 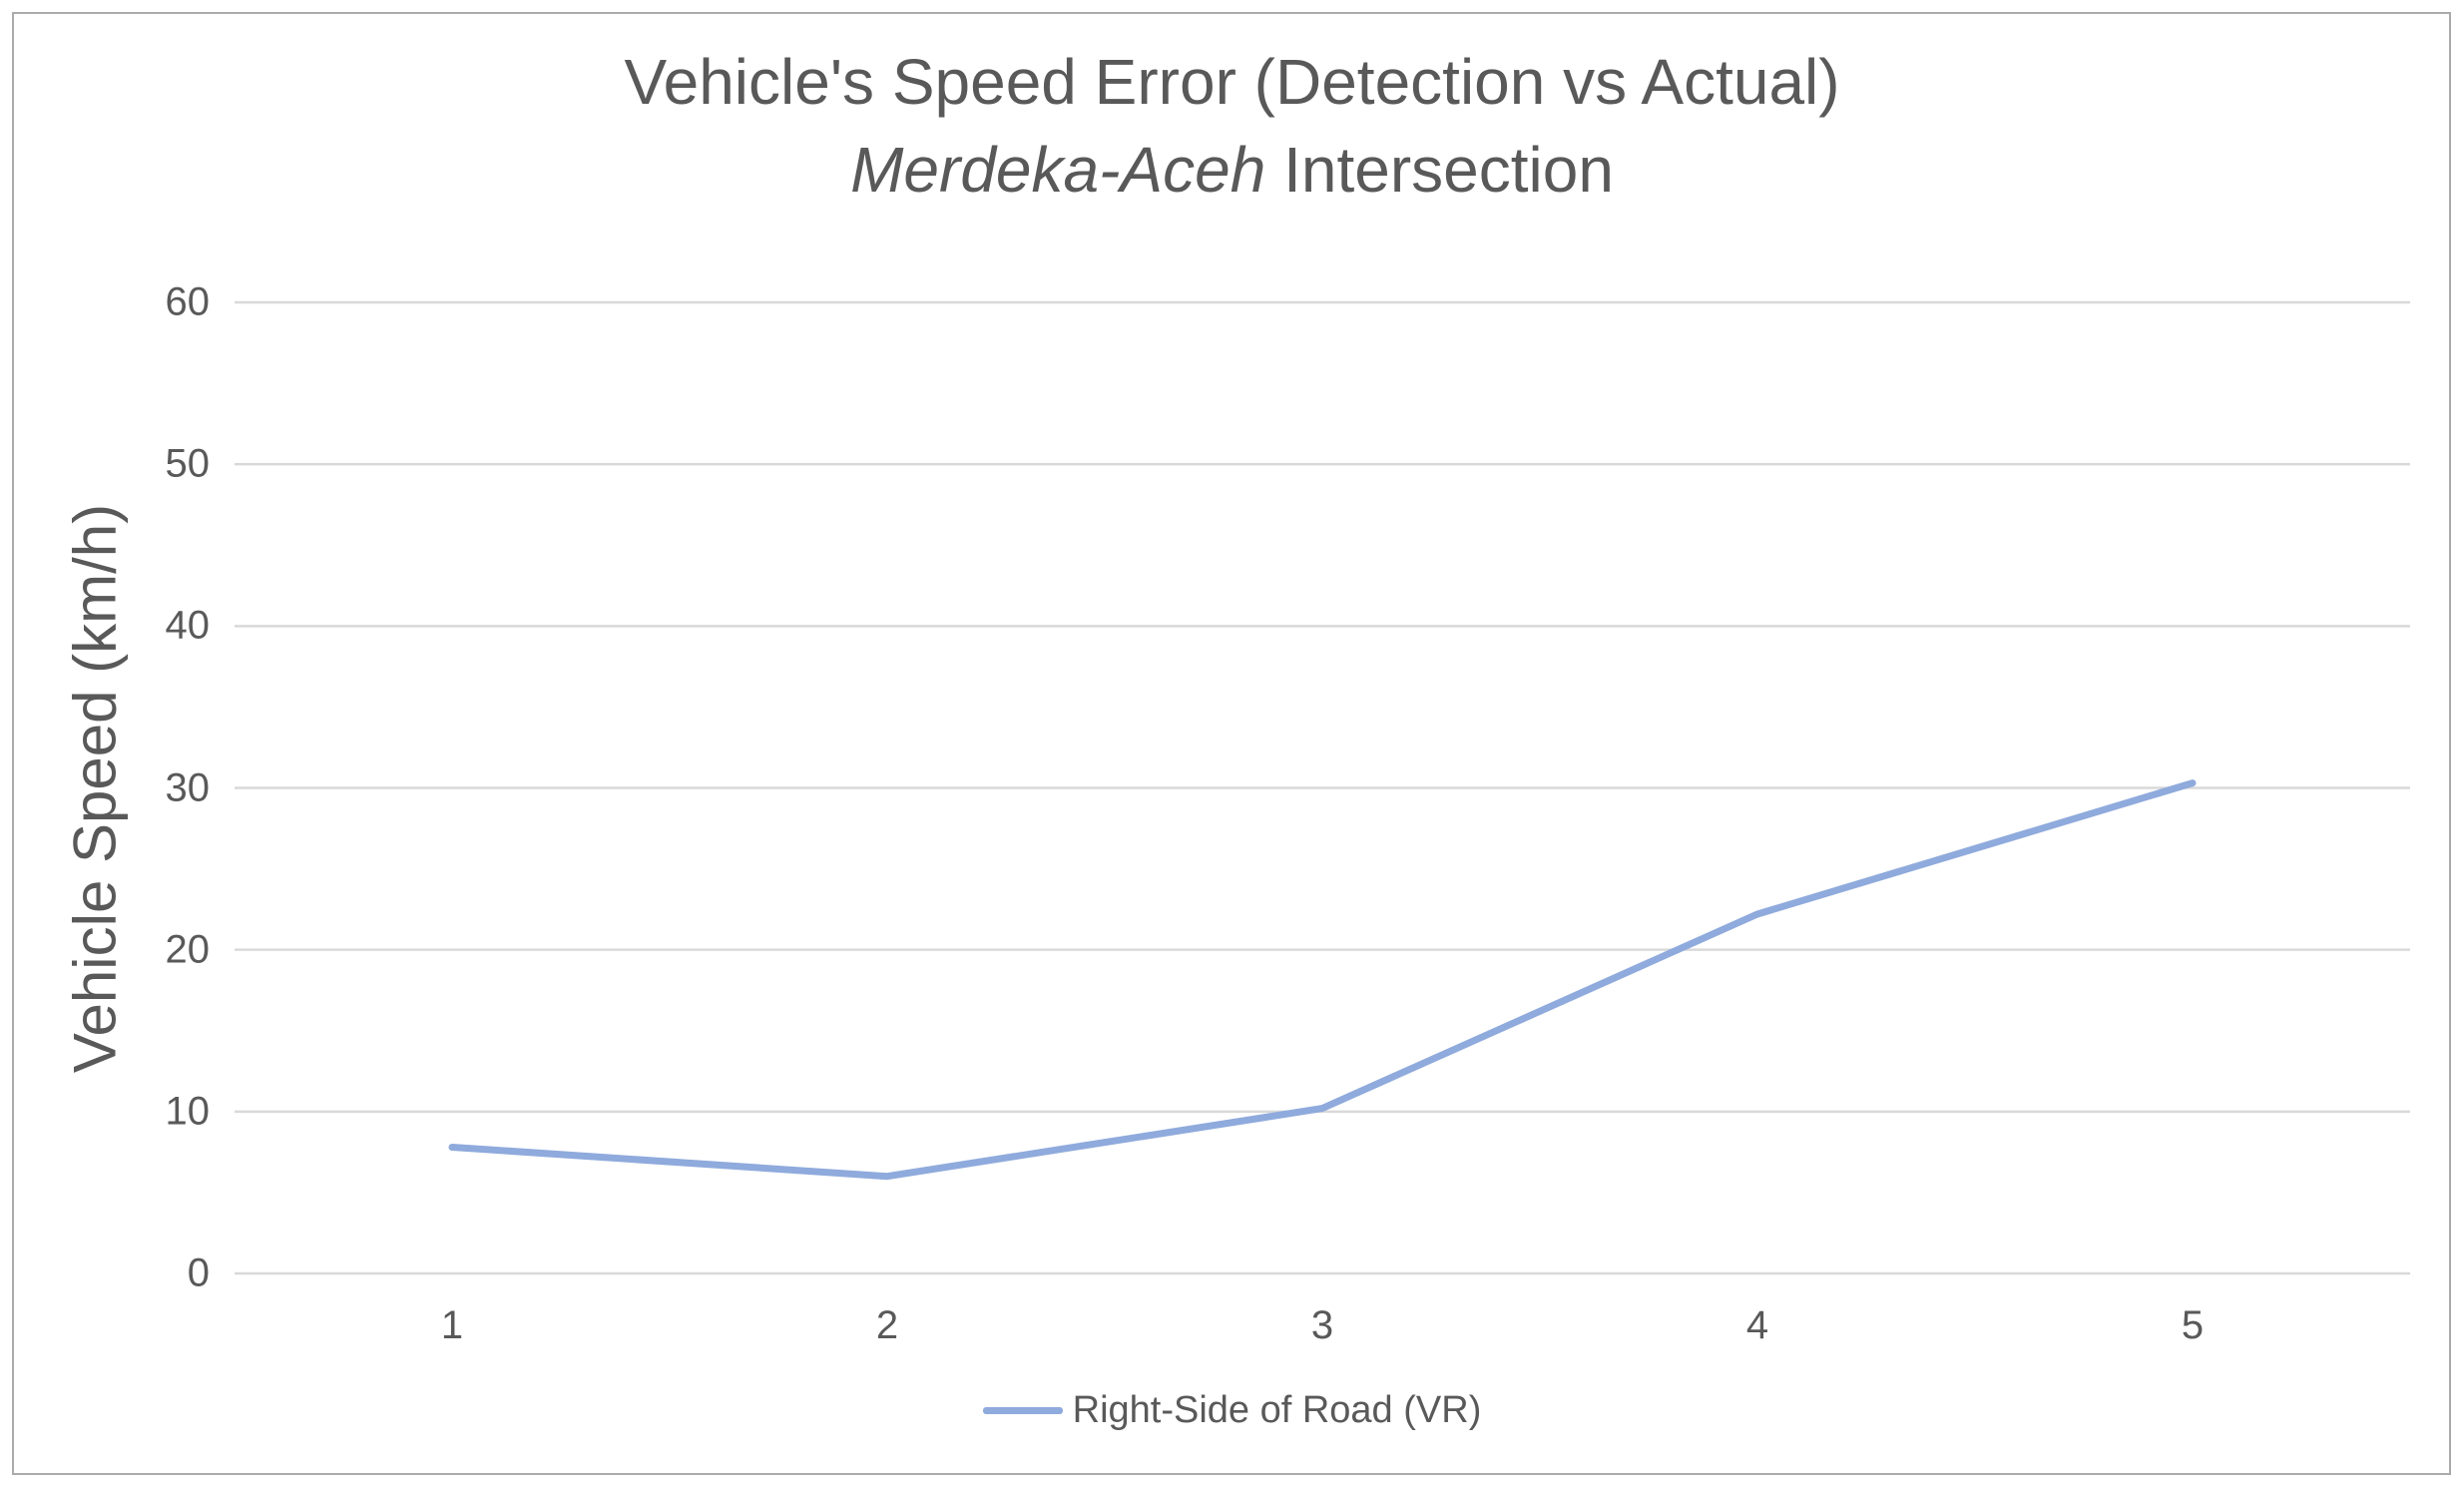 I want to click on y-tick-label-60: 60, so click(x=188, y=301).